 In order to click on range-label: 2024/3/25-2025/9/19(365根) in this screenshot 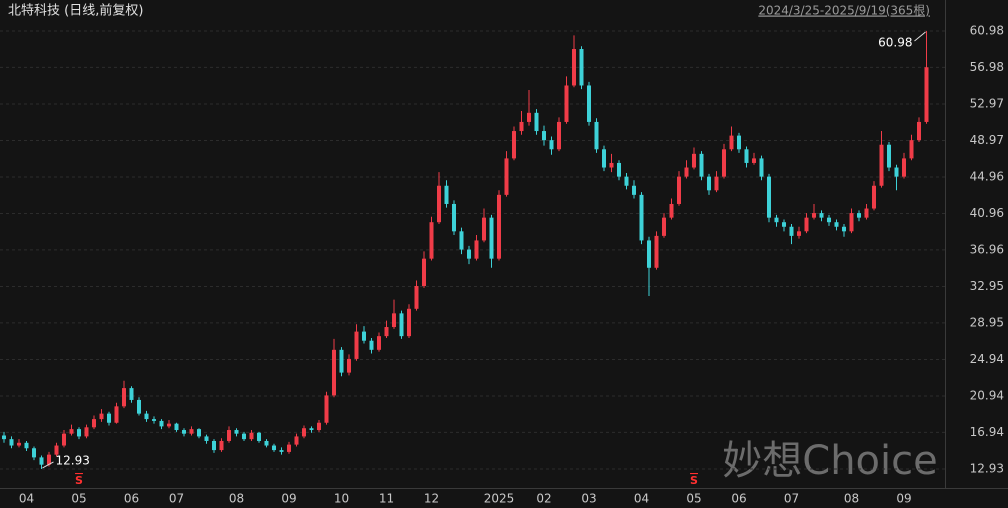, I will do `click(844, 11)`.